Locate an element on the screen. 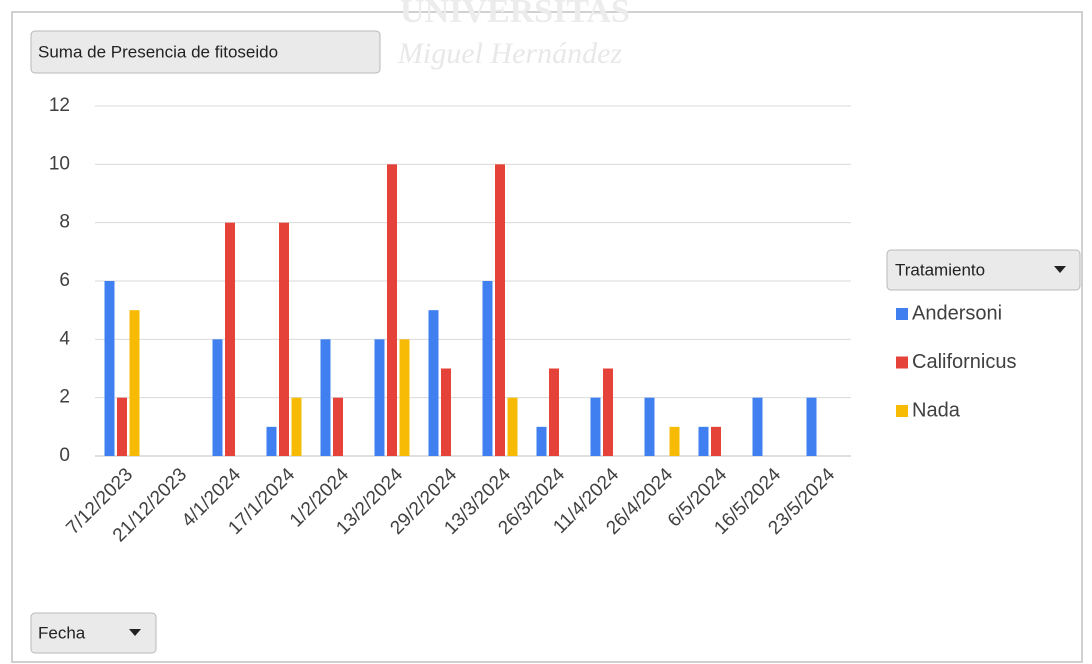 This screenshot has width=1092, height=664. y-tick-label: 6 is located at coordinates (64, 280).